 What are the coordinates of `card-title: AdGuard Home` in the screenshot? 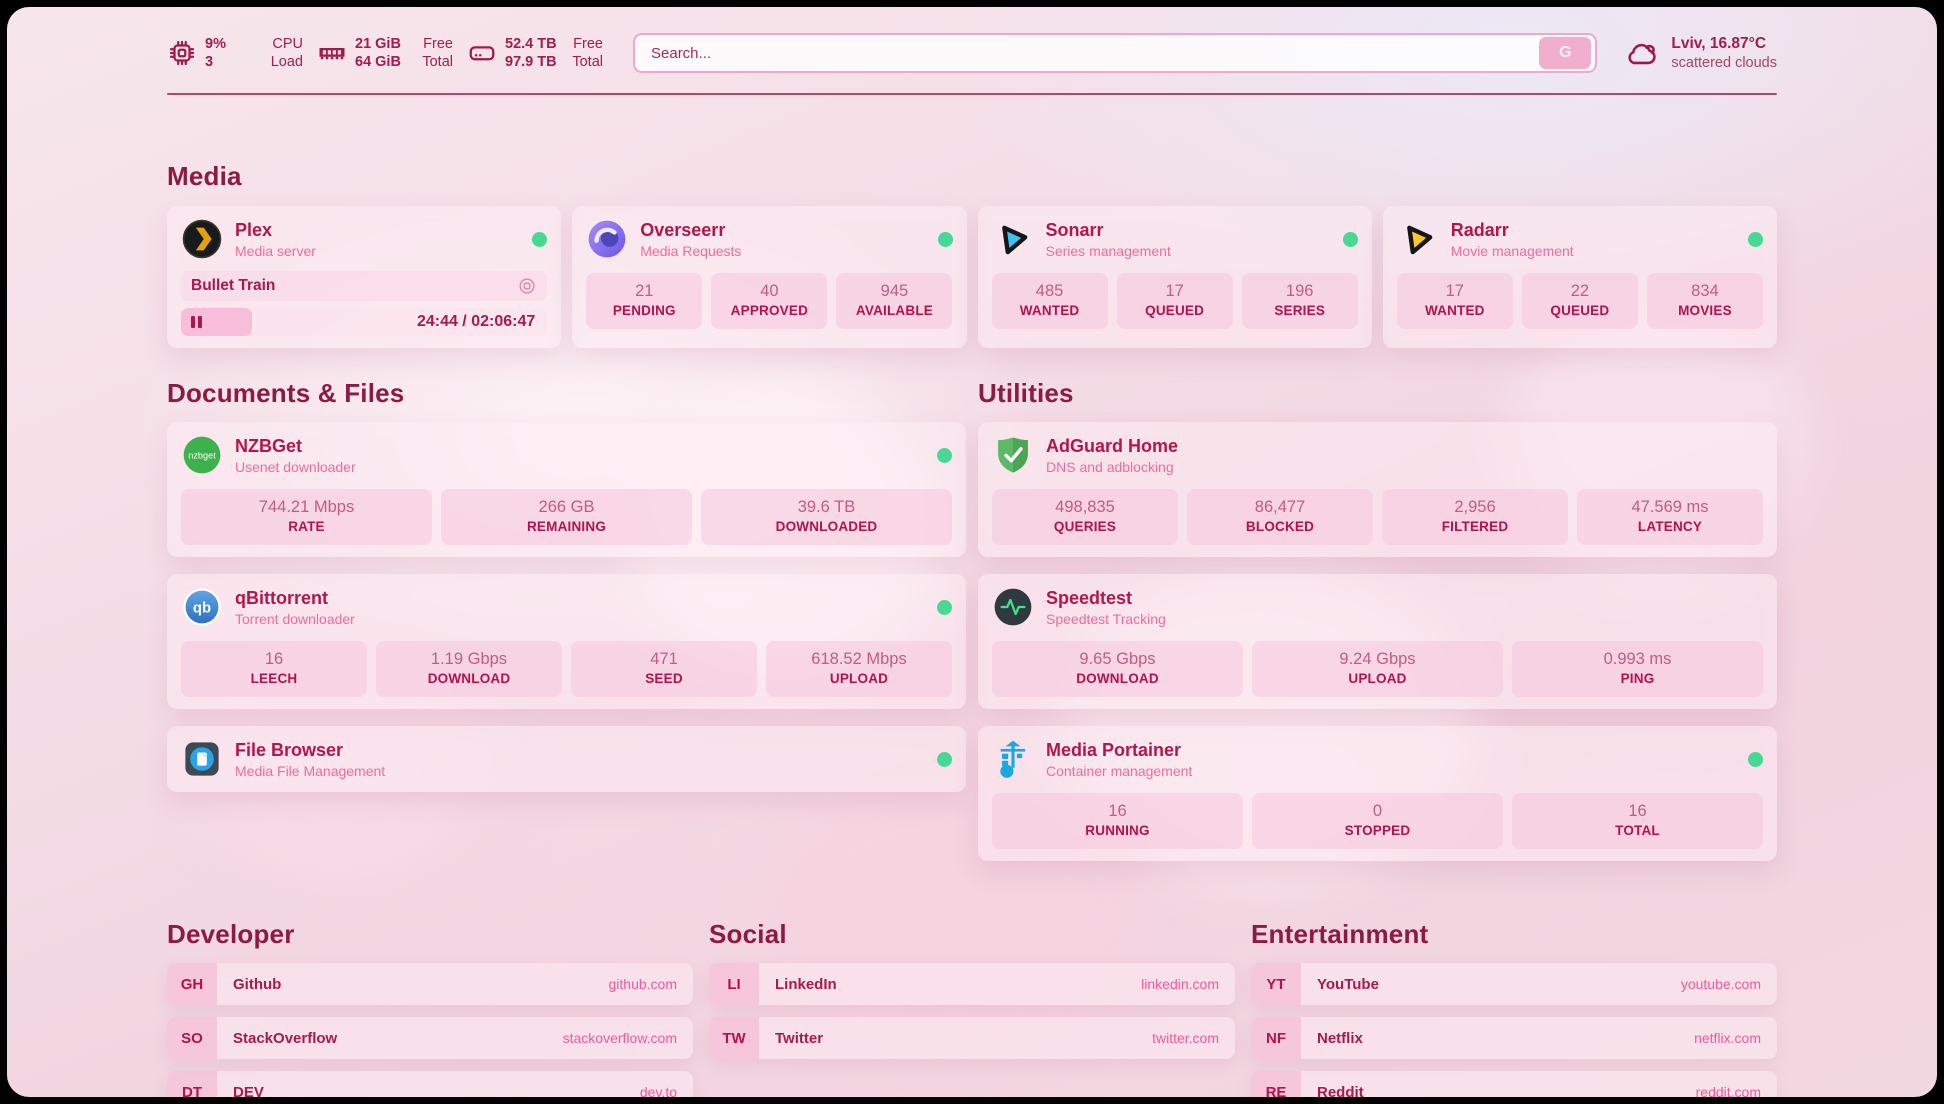 It's located at (1112, 445).